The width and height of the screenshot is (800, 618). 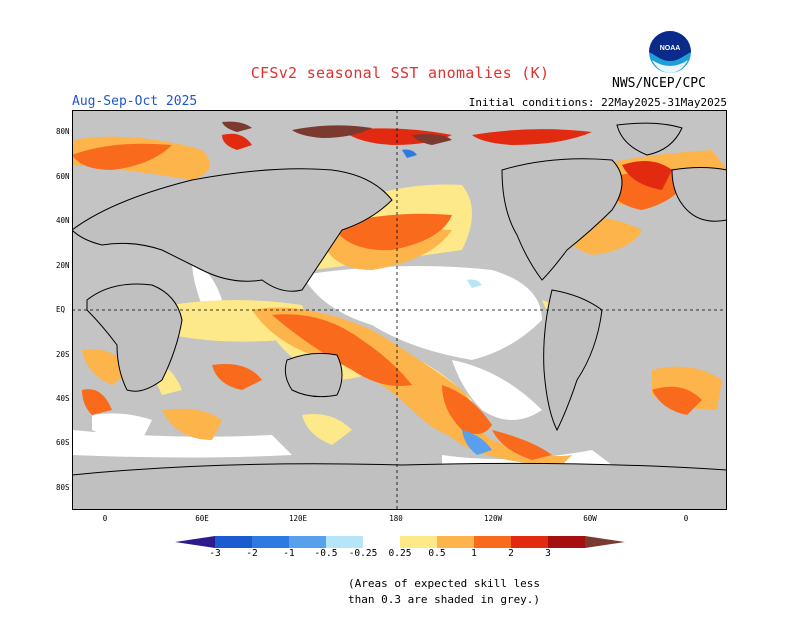 I want to click on legend-label-neg05: -0.5, so click(x=326, y=553).